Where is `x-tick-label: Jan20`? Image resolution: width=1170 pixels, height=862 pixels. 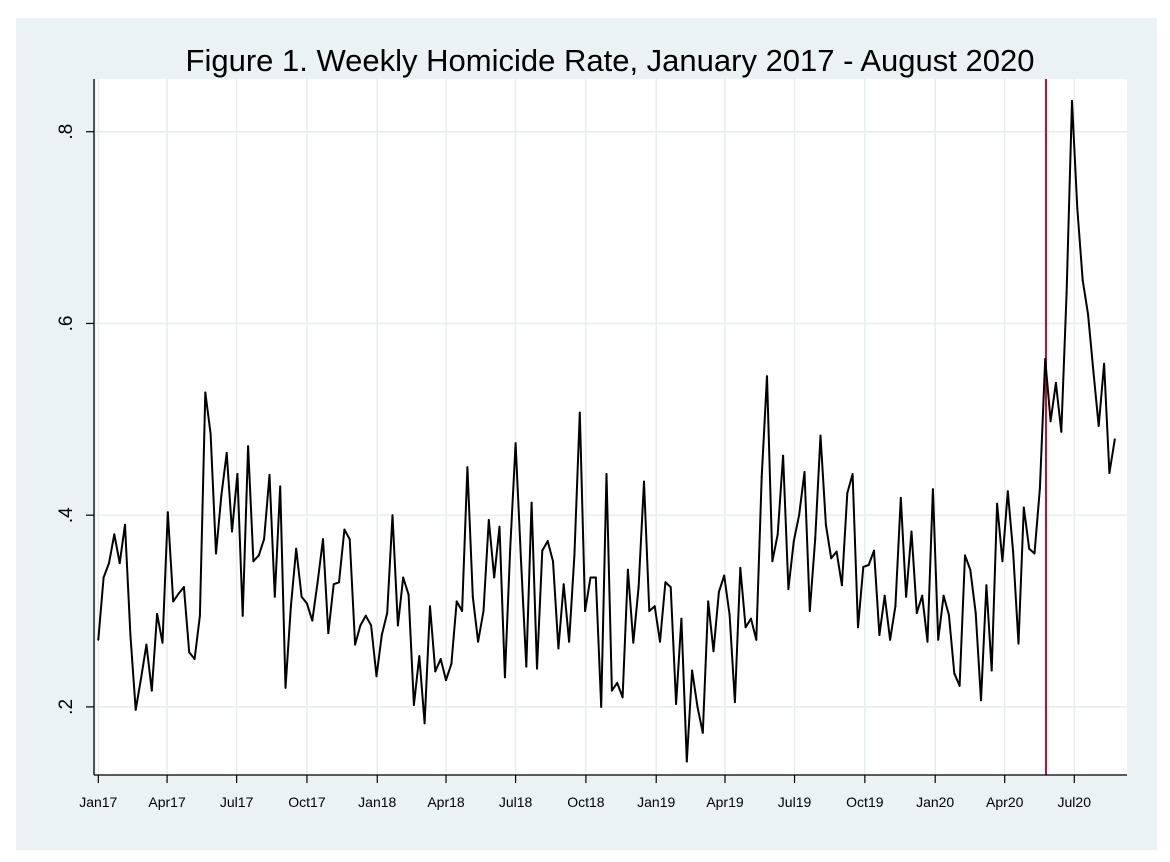 x-tick-label: Jan20 is located at coordinates (935, 802).